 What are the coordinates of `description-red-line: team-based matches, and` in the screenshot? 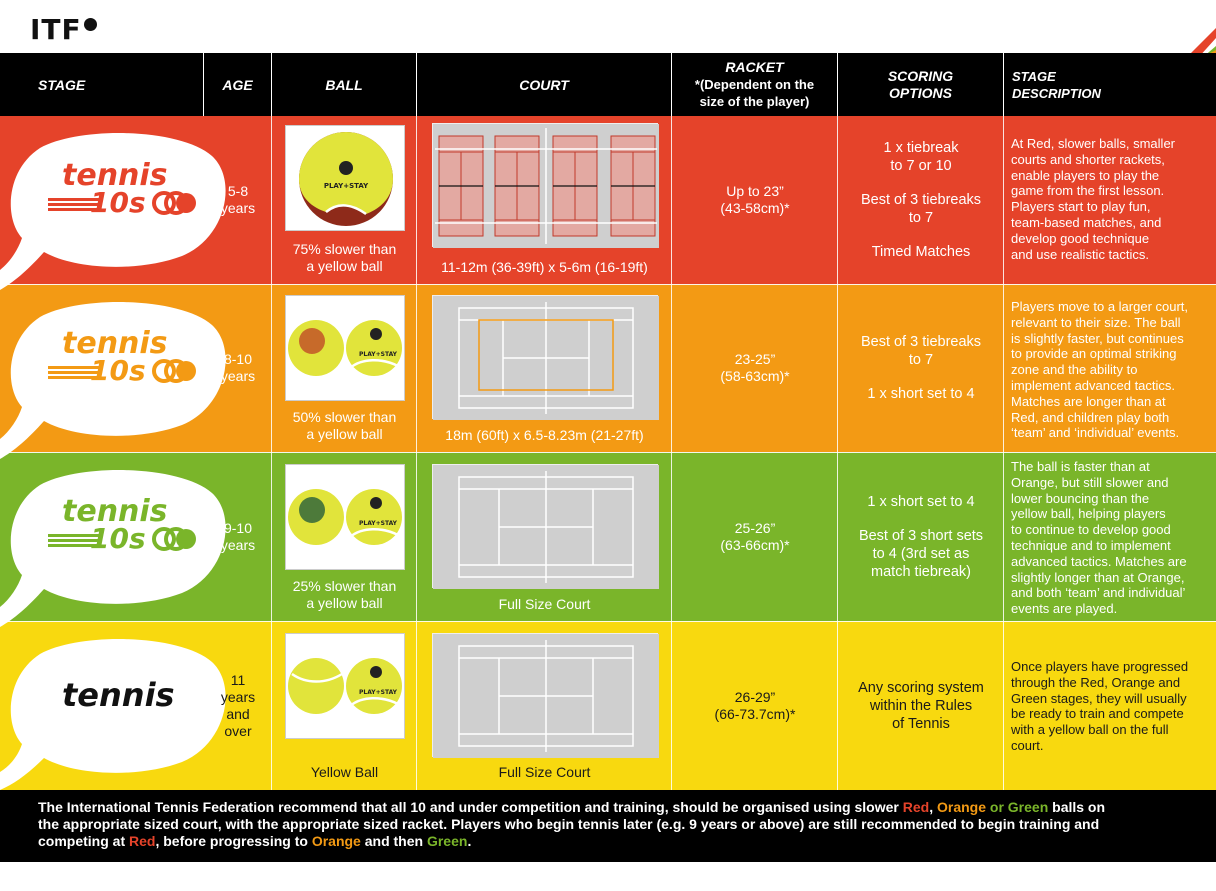 It's located at (1086, 222).